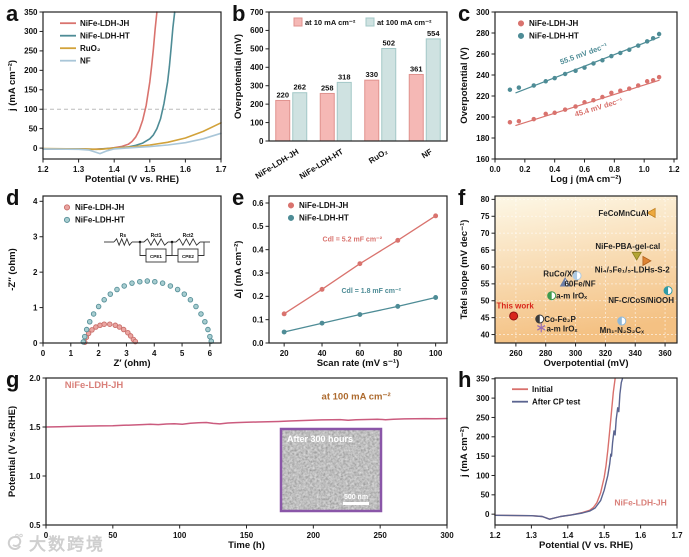 Image resolution: width=689 pixels, height=557 pixels. What do you see at coordinates (257, 67) in the screenshot?
I see `svg-text: 400` at bounding box center [257, 67].